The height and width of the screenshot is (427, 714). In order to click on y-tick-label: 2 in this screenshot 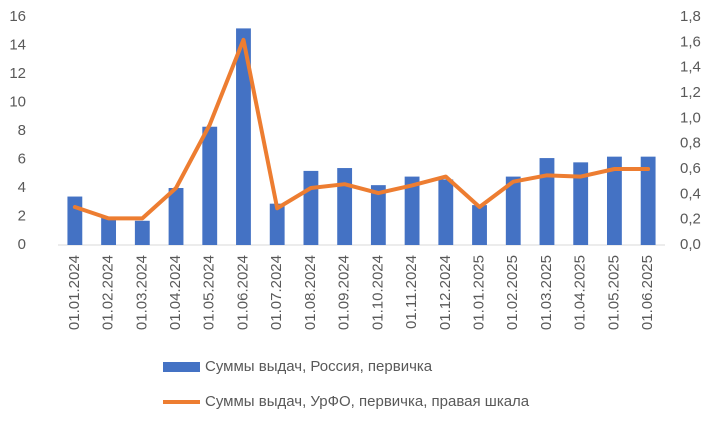, I will do `click(22, 215)`.